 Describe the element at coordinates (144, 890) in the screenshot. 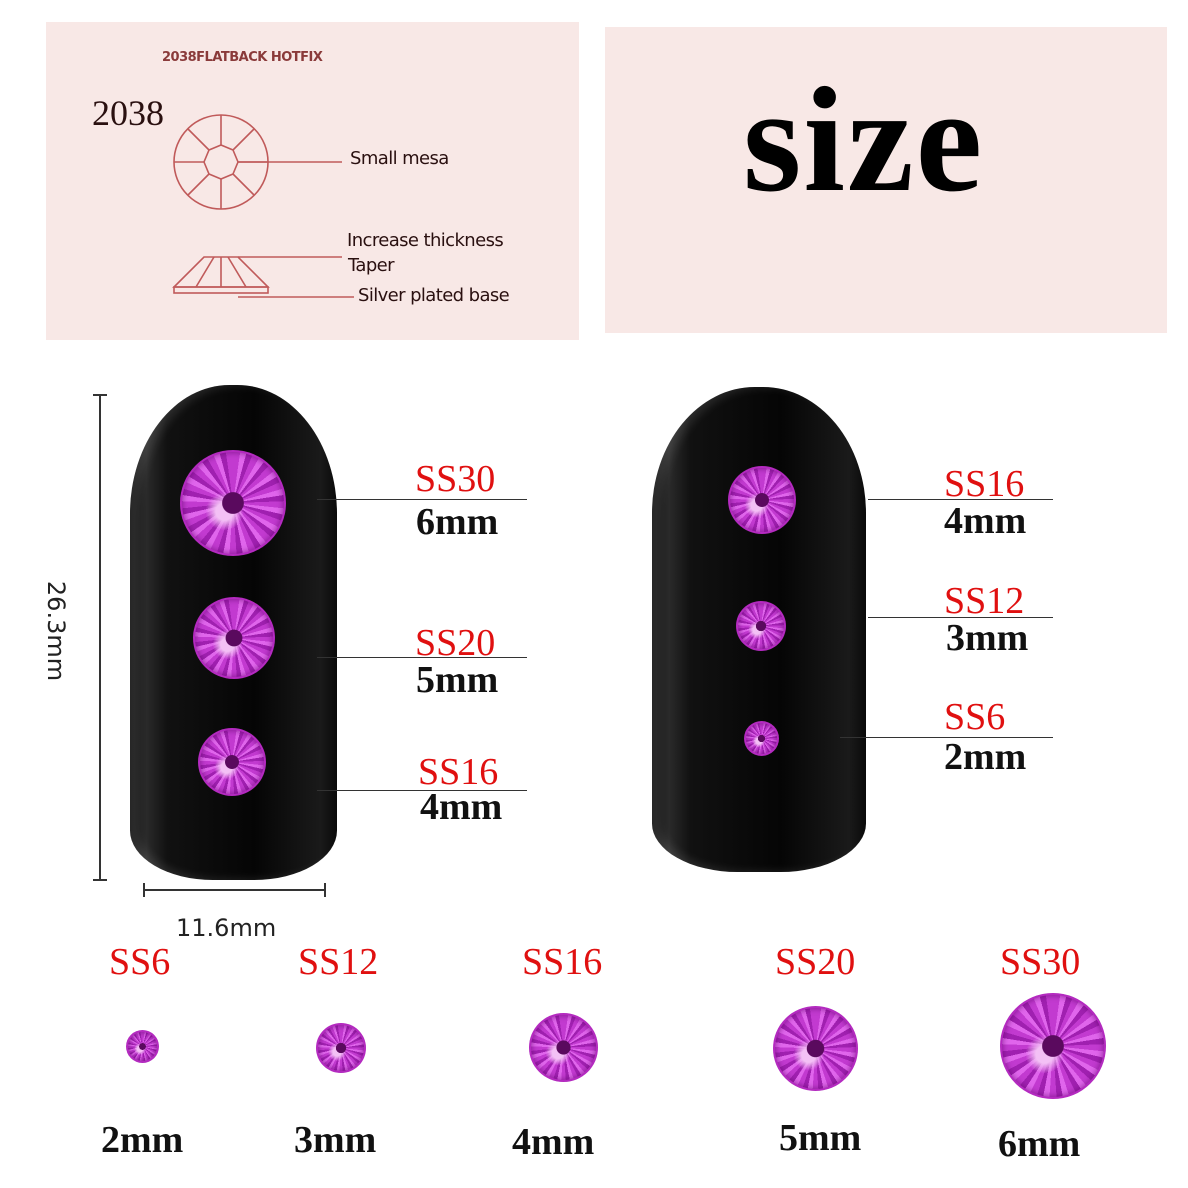

I see `width-tick-left` at that location.